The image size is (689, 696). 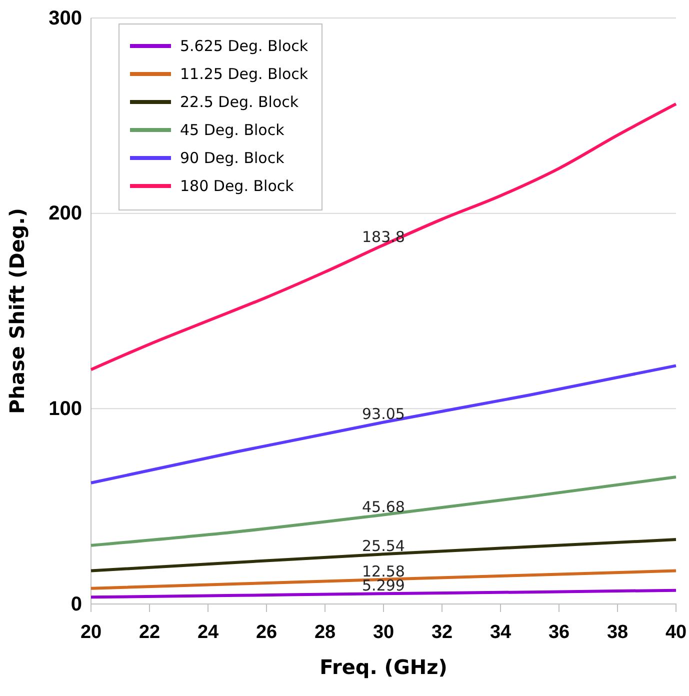 What do you see at coordinates (617, 632) in the screenshot?
I see `x-tick-label: 38` at bounding box center [617, 632].